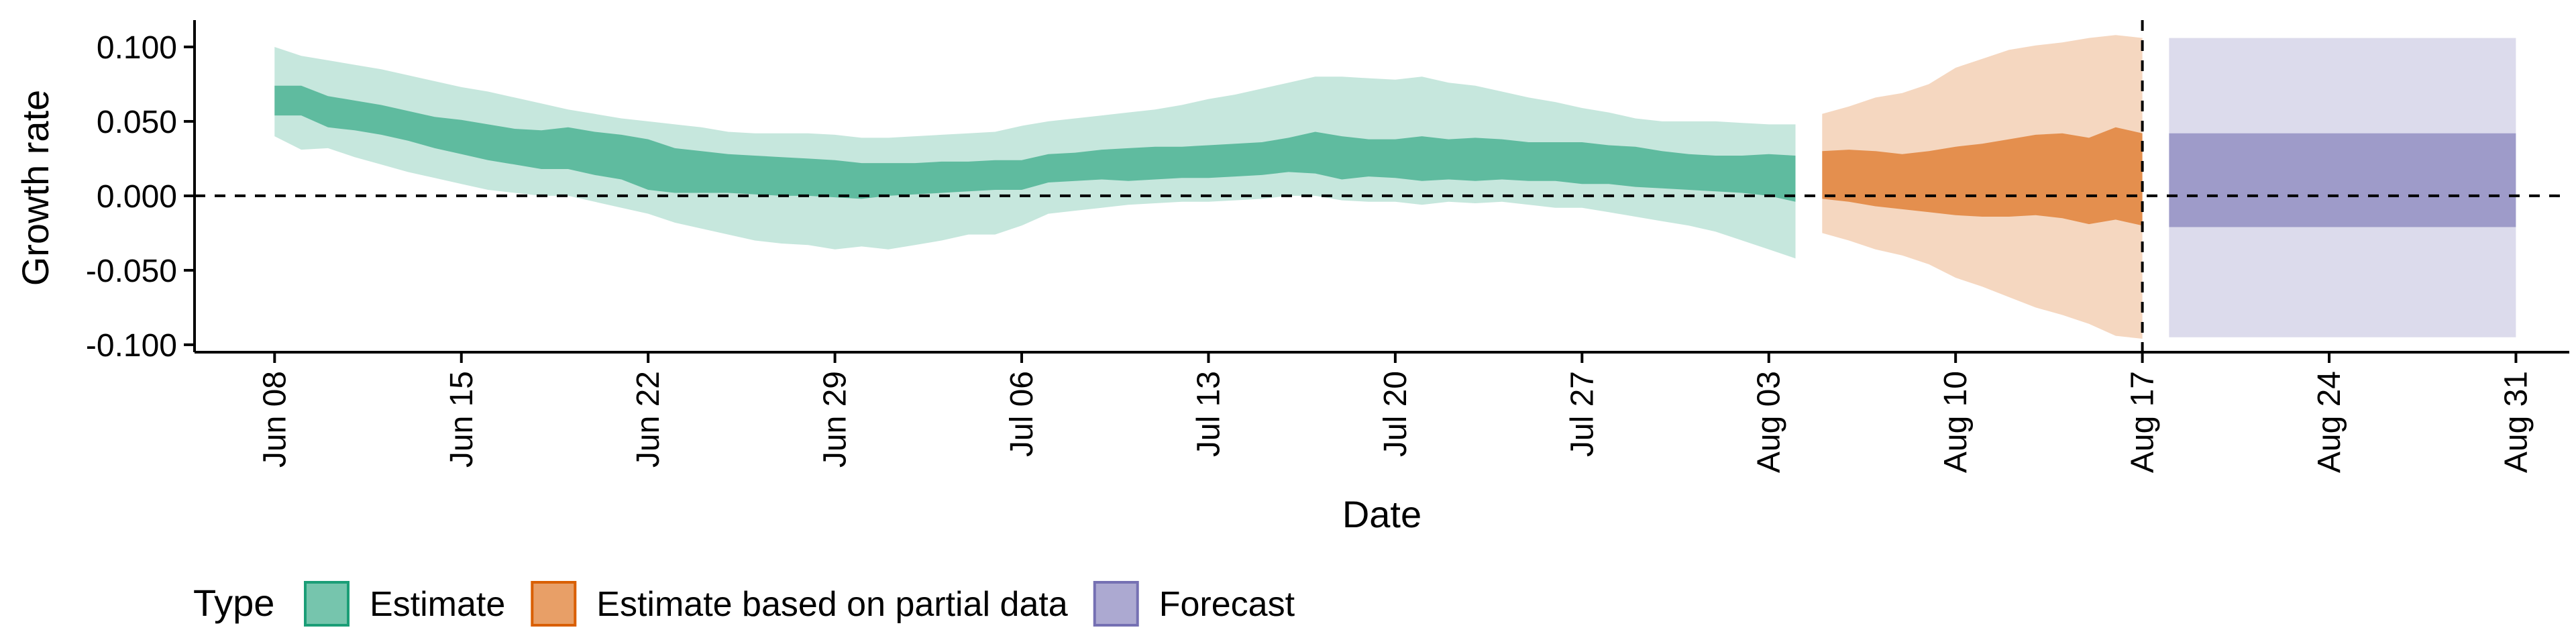 The image size is (2576, 644). Describe the element at coordinates (1227, 604) in the screenshot. I see `legend-label-forecast: Forecast` at that location.